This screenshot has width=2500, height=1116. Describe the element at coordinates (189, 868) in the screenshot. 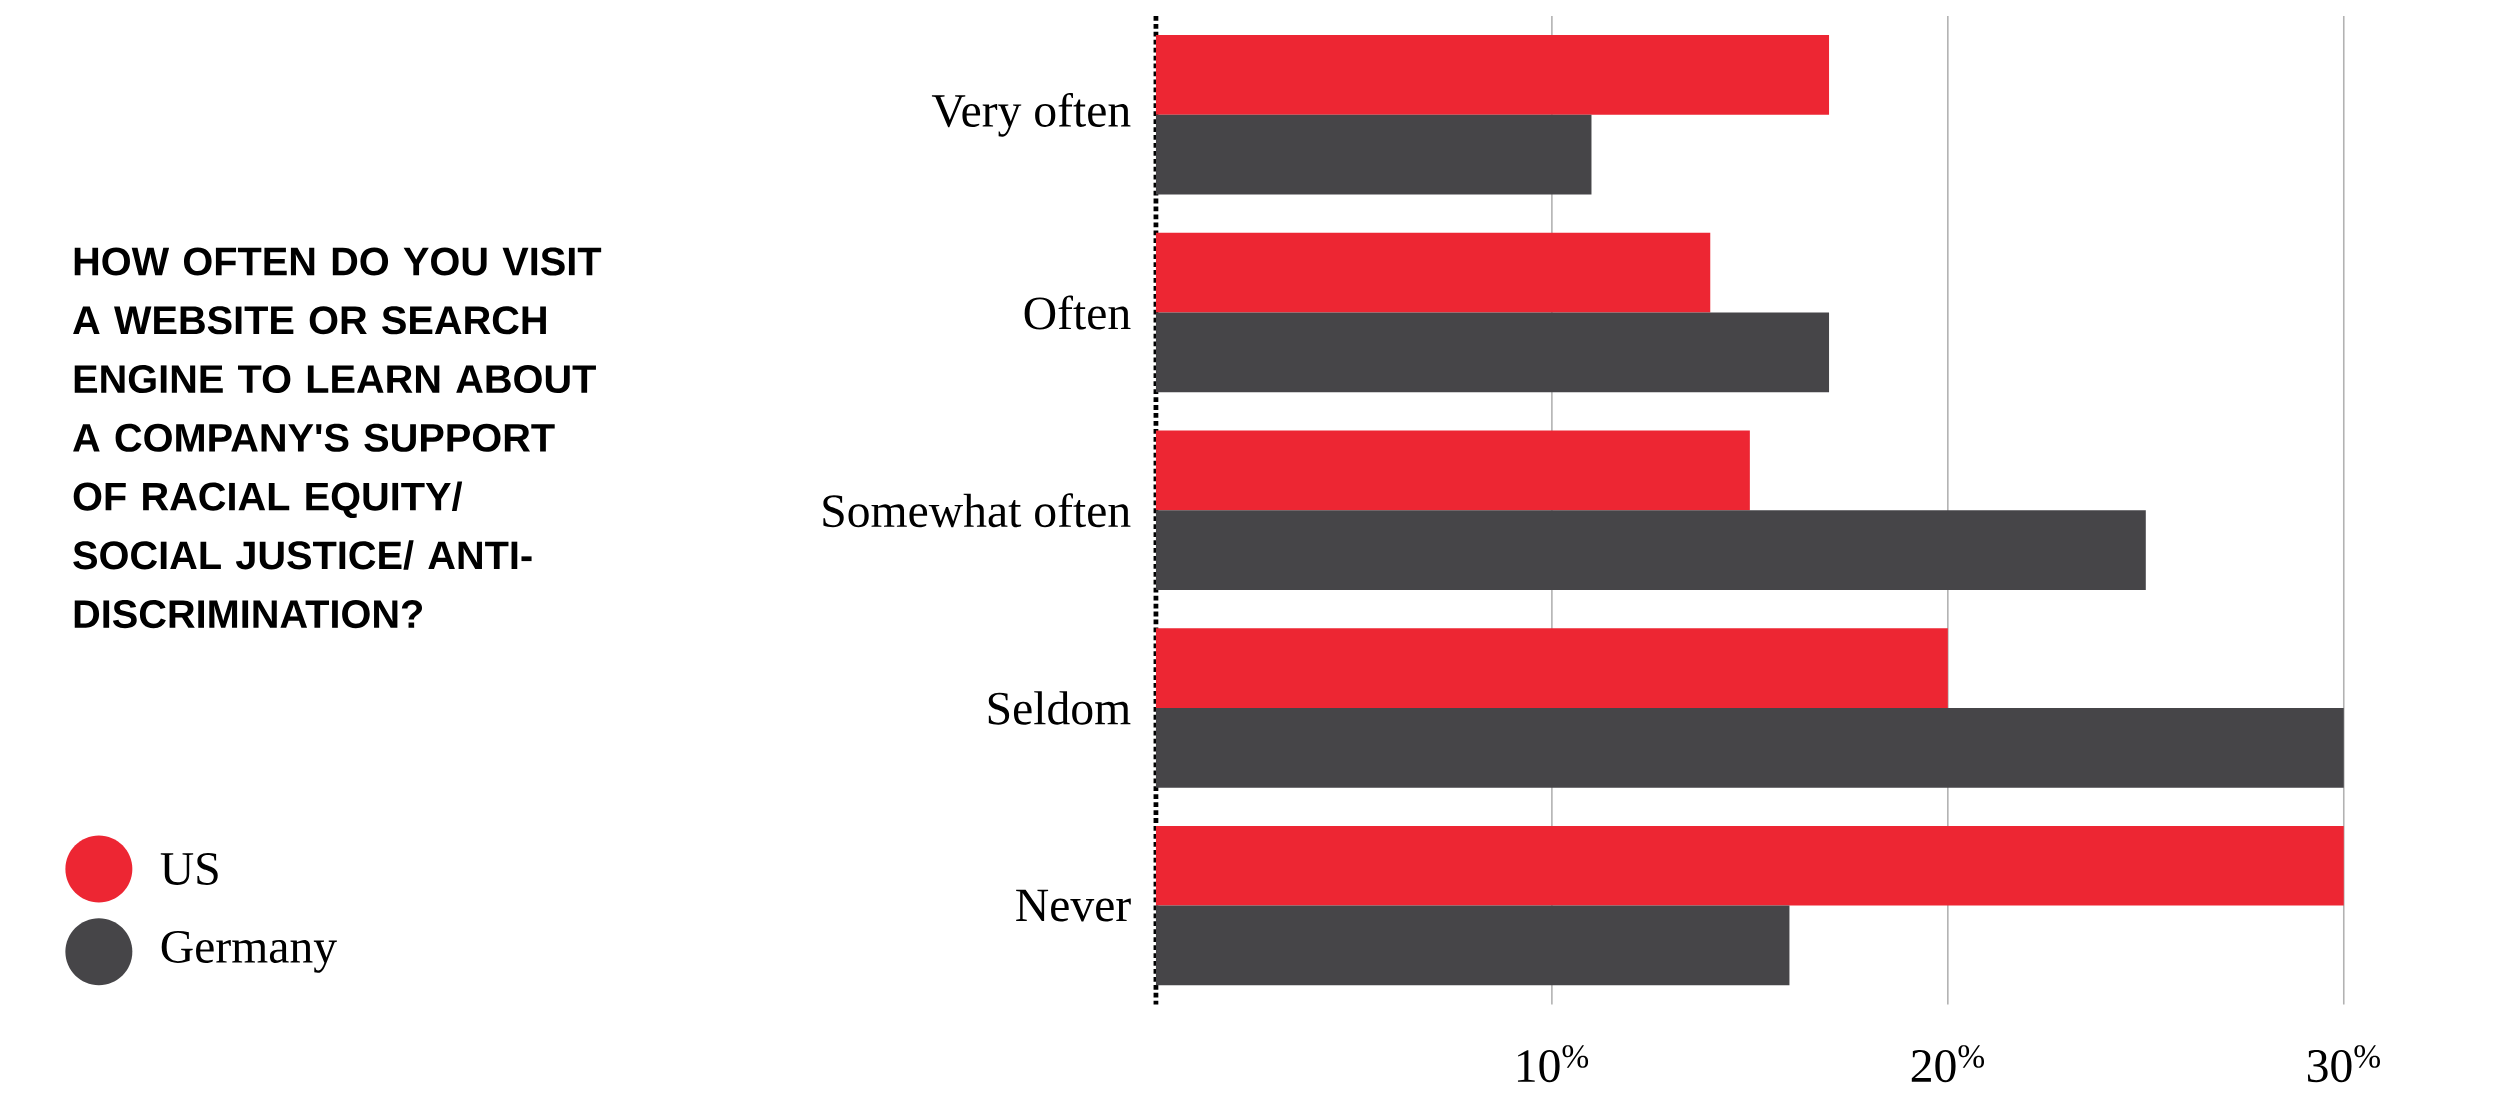

I see `legend-label: US` at that location.